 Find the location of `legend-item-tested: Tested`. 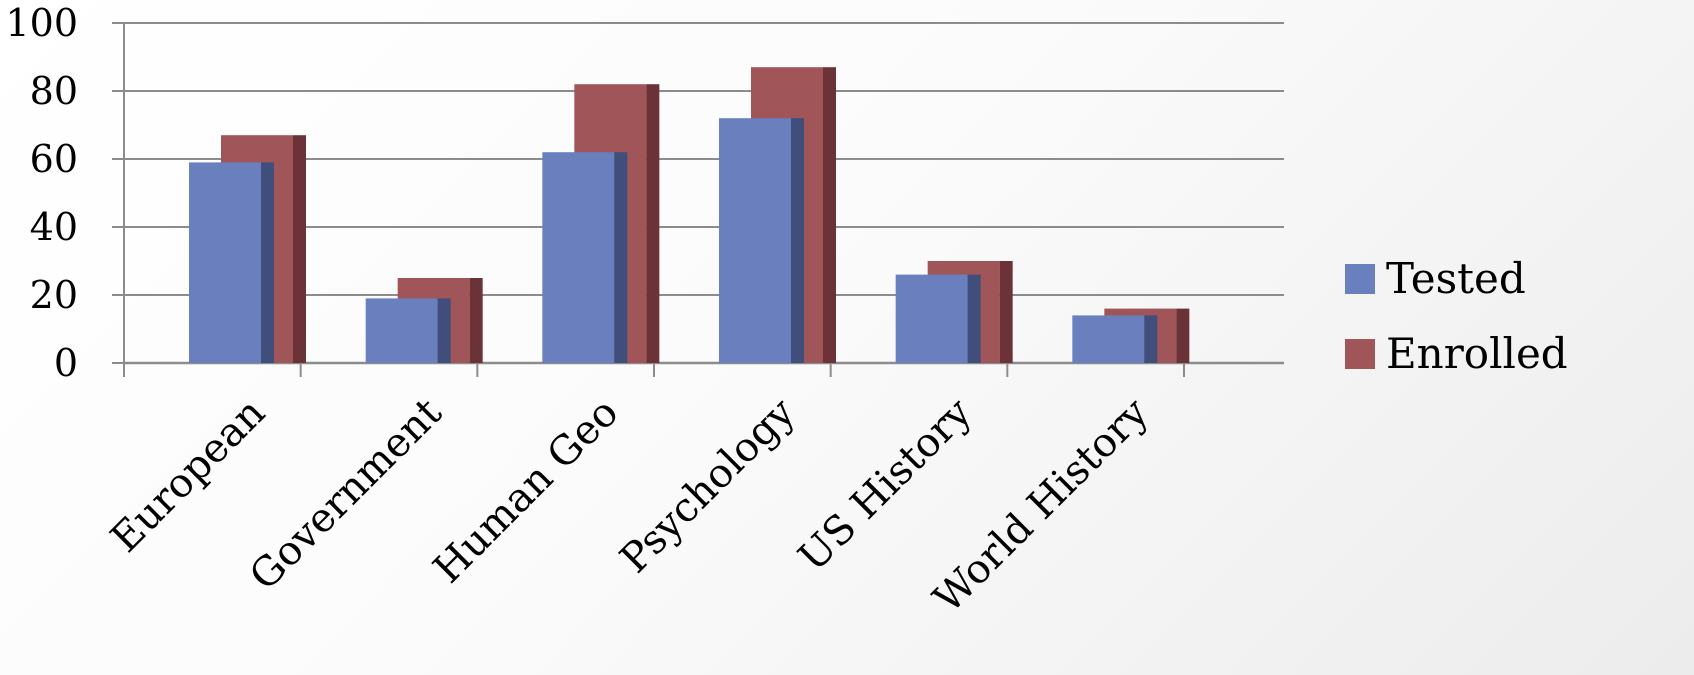

legend-item-tested: Tested is located at coordinates (1435, 278).